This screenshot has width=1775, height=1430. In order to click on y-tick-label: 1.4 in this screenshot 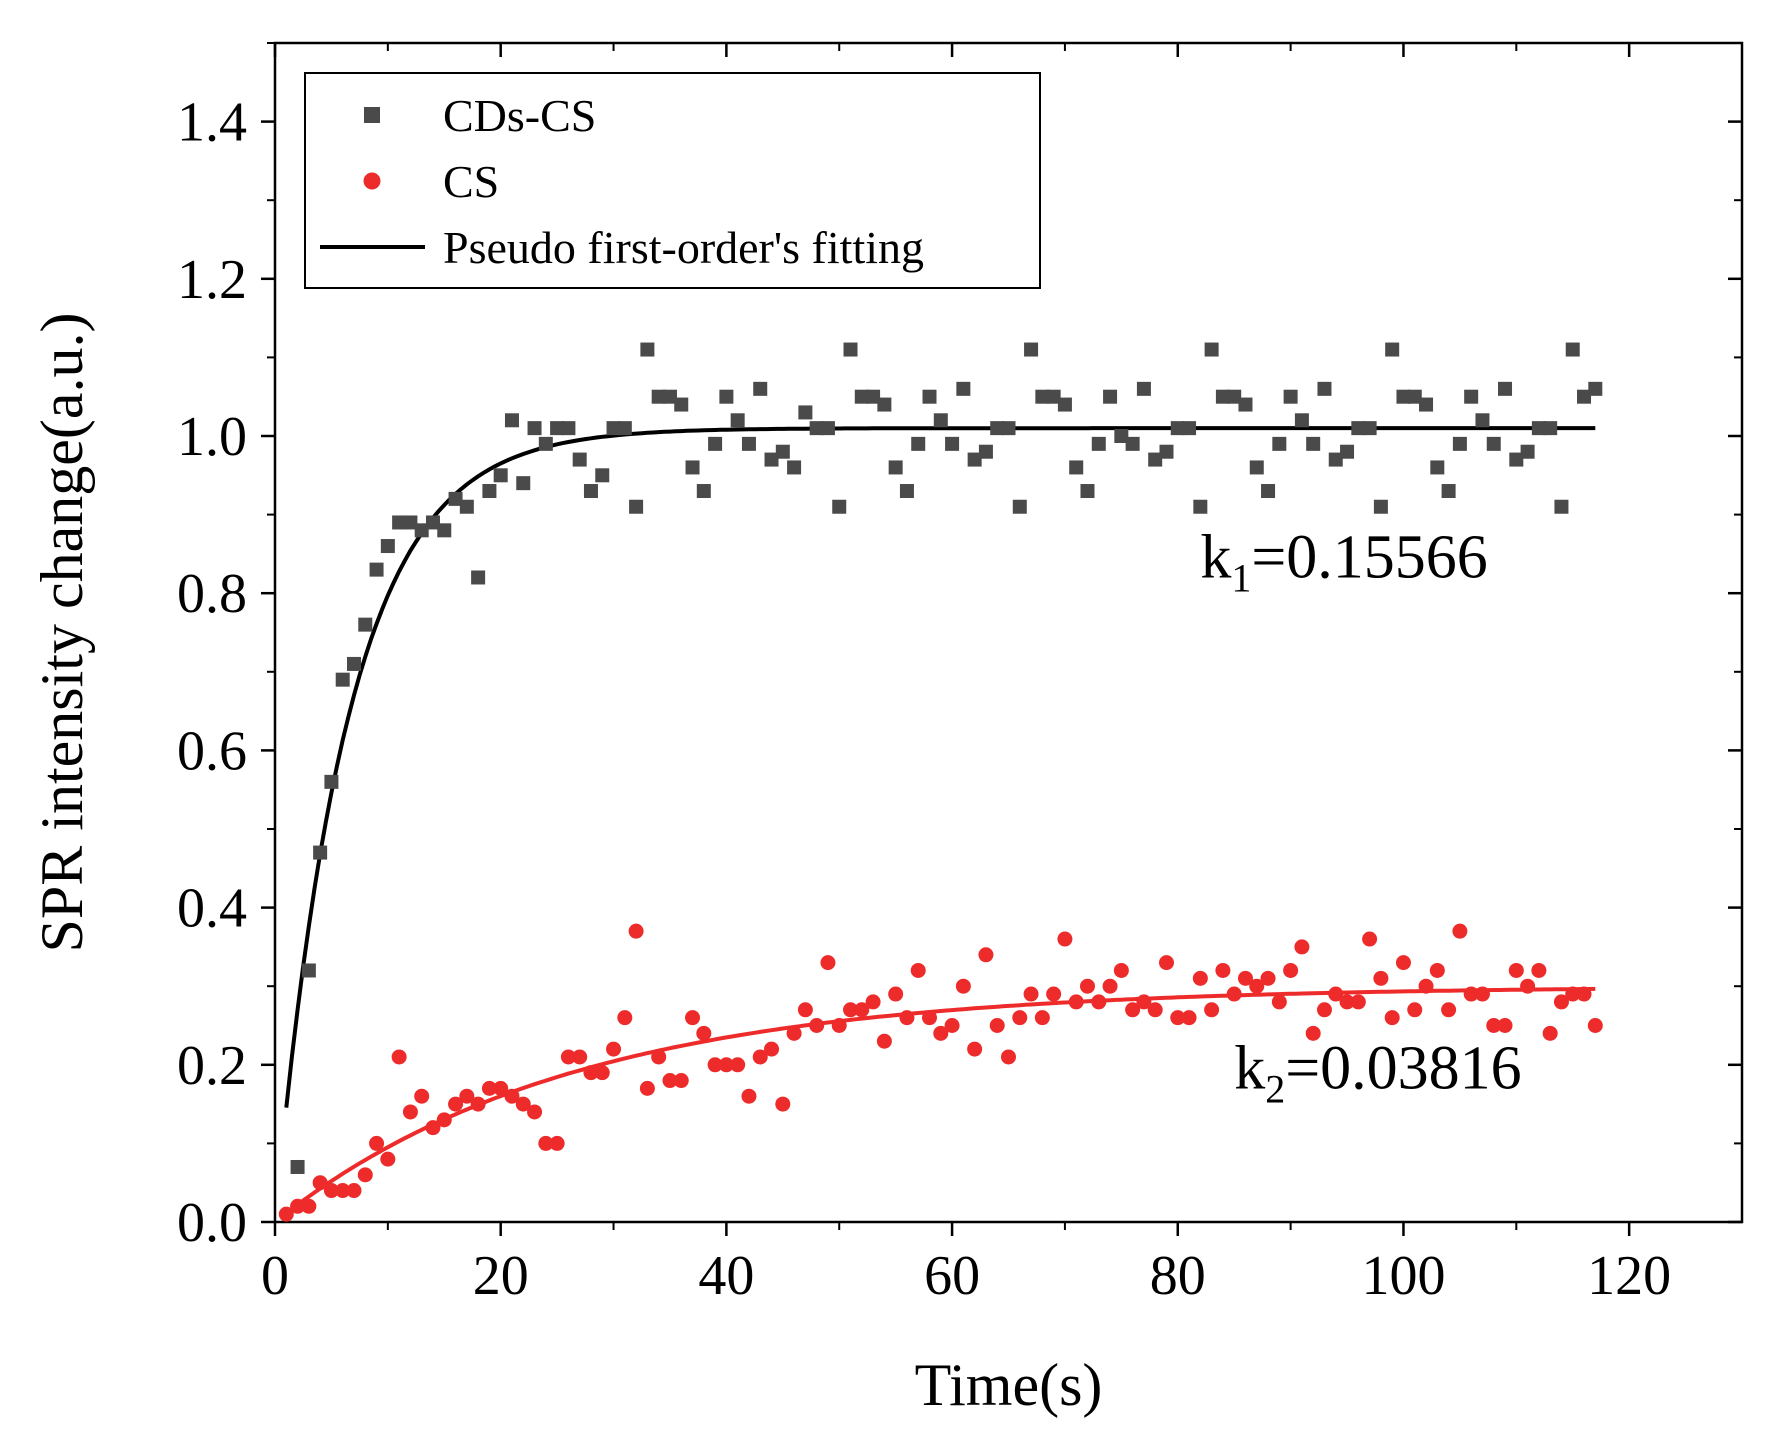, I will do `click(212, 123)`.